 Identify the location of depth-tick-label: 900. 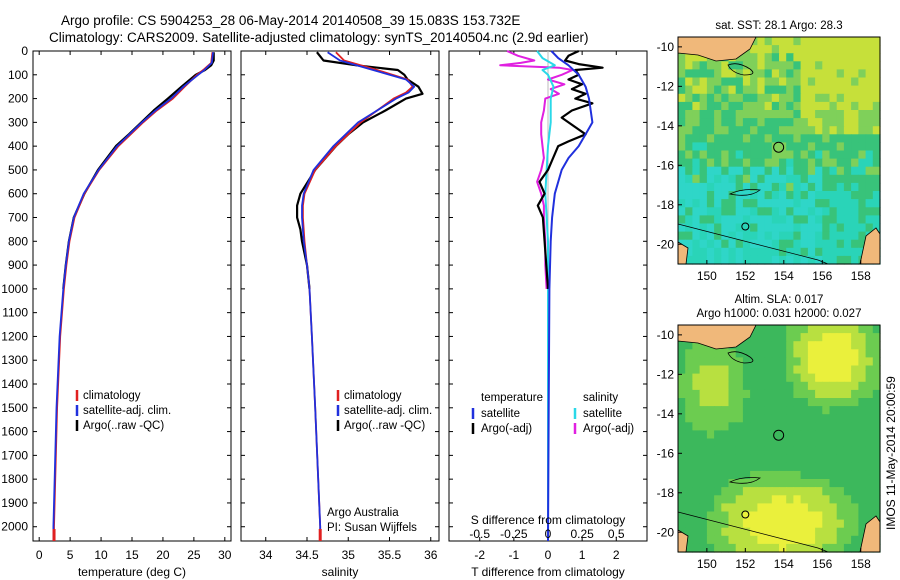
(18, 265).